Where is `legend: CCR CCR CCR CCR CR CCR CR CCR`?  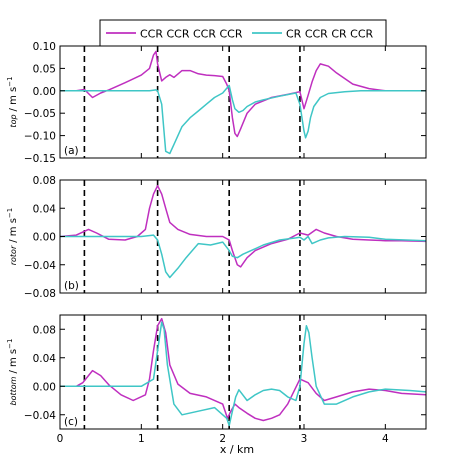 legend: CCR CCR CCR CCR CR CCR CR CCR is located at coordinates (243, 33).